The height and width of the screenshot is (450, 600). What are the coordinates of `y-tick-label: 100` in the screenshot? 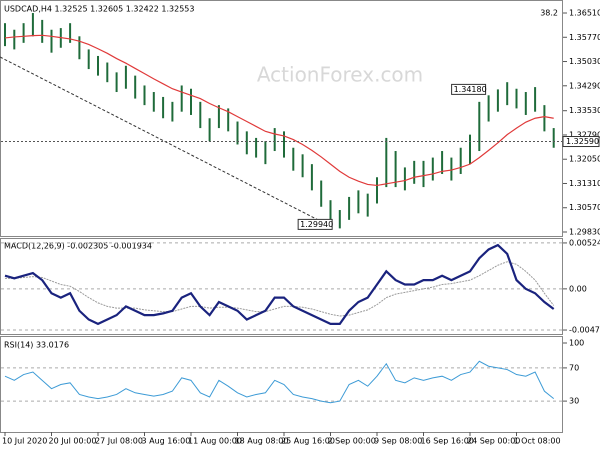 It's located at (576, 343).